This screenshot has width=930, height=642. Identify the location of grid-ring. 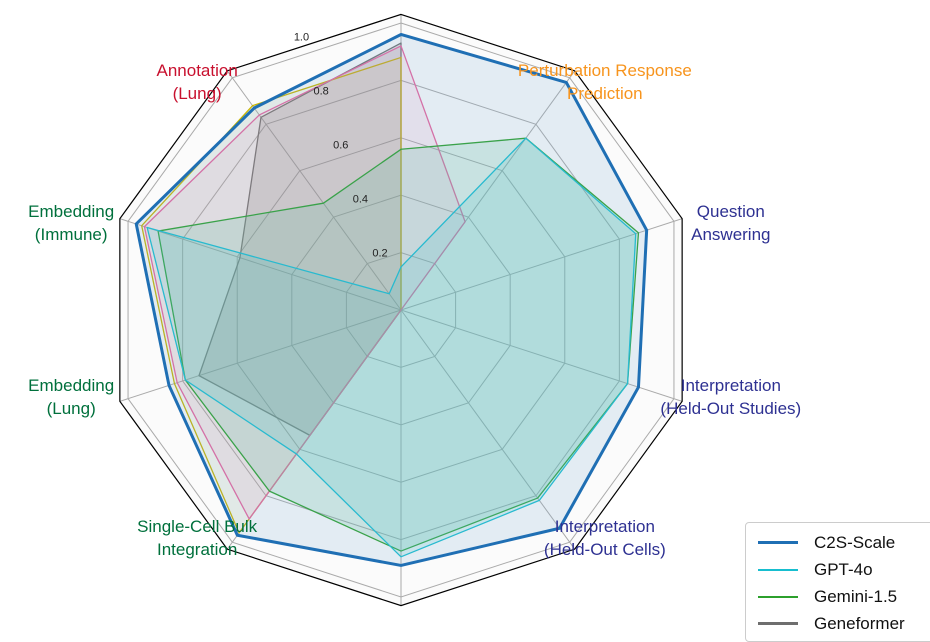
(401, 310).